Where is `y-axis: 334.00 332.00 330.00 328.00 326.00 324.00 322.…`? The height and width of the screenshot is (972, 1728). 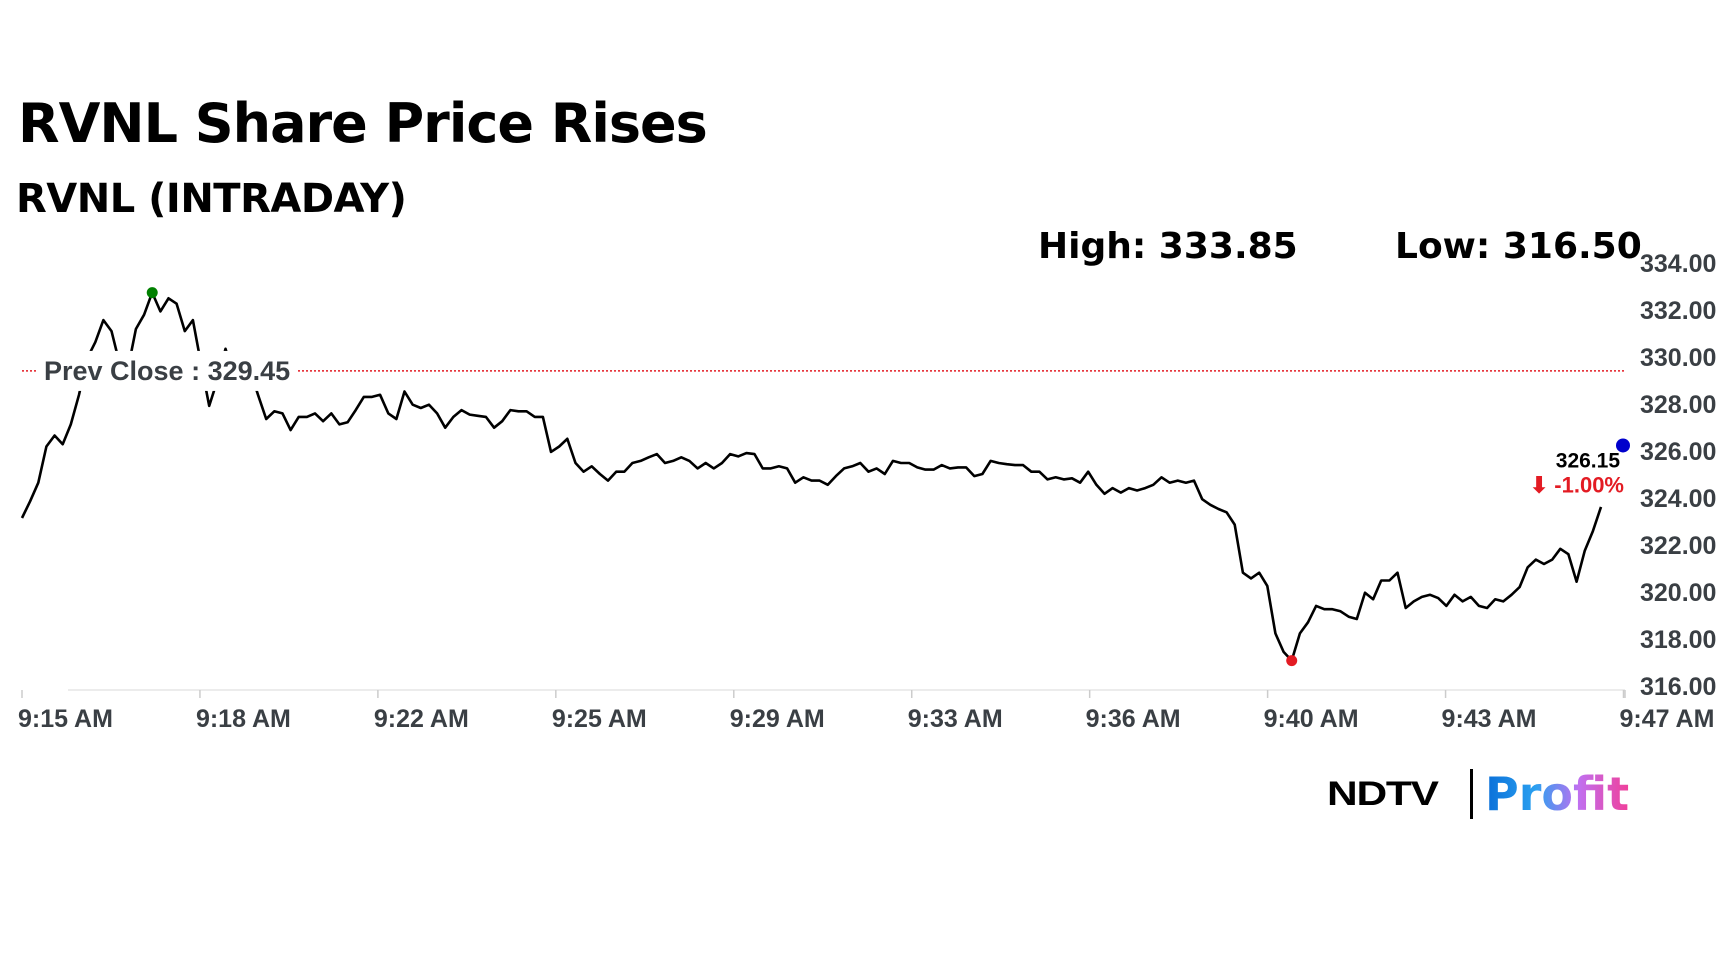 y-axis: 334.00 332.00 330.00 328.00 326.00 324.00 322.… is located at coordinates (1678, 475).